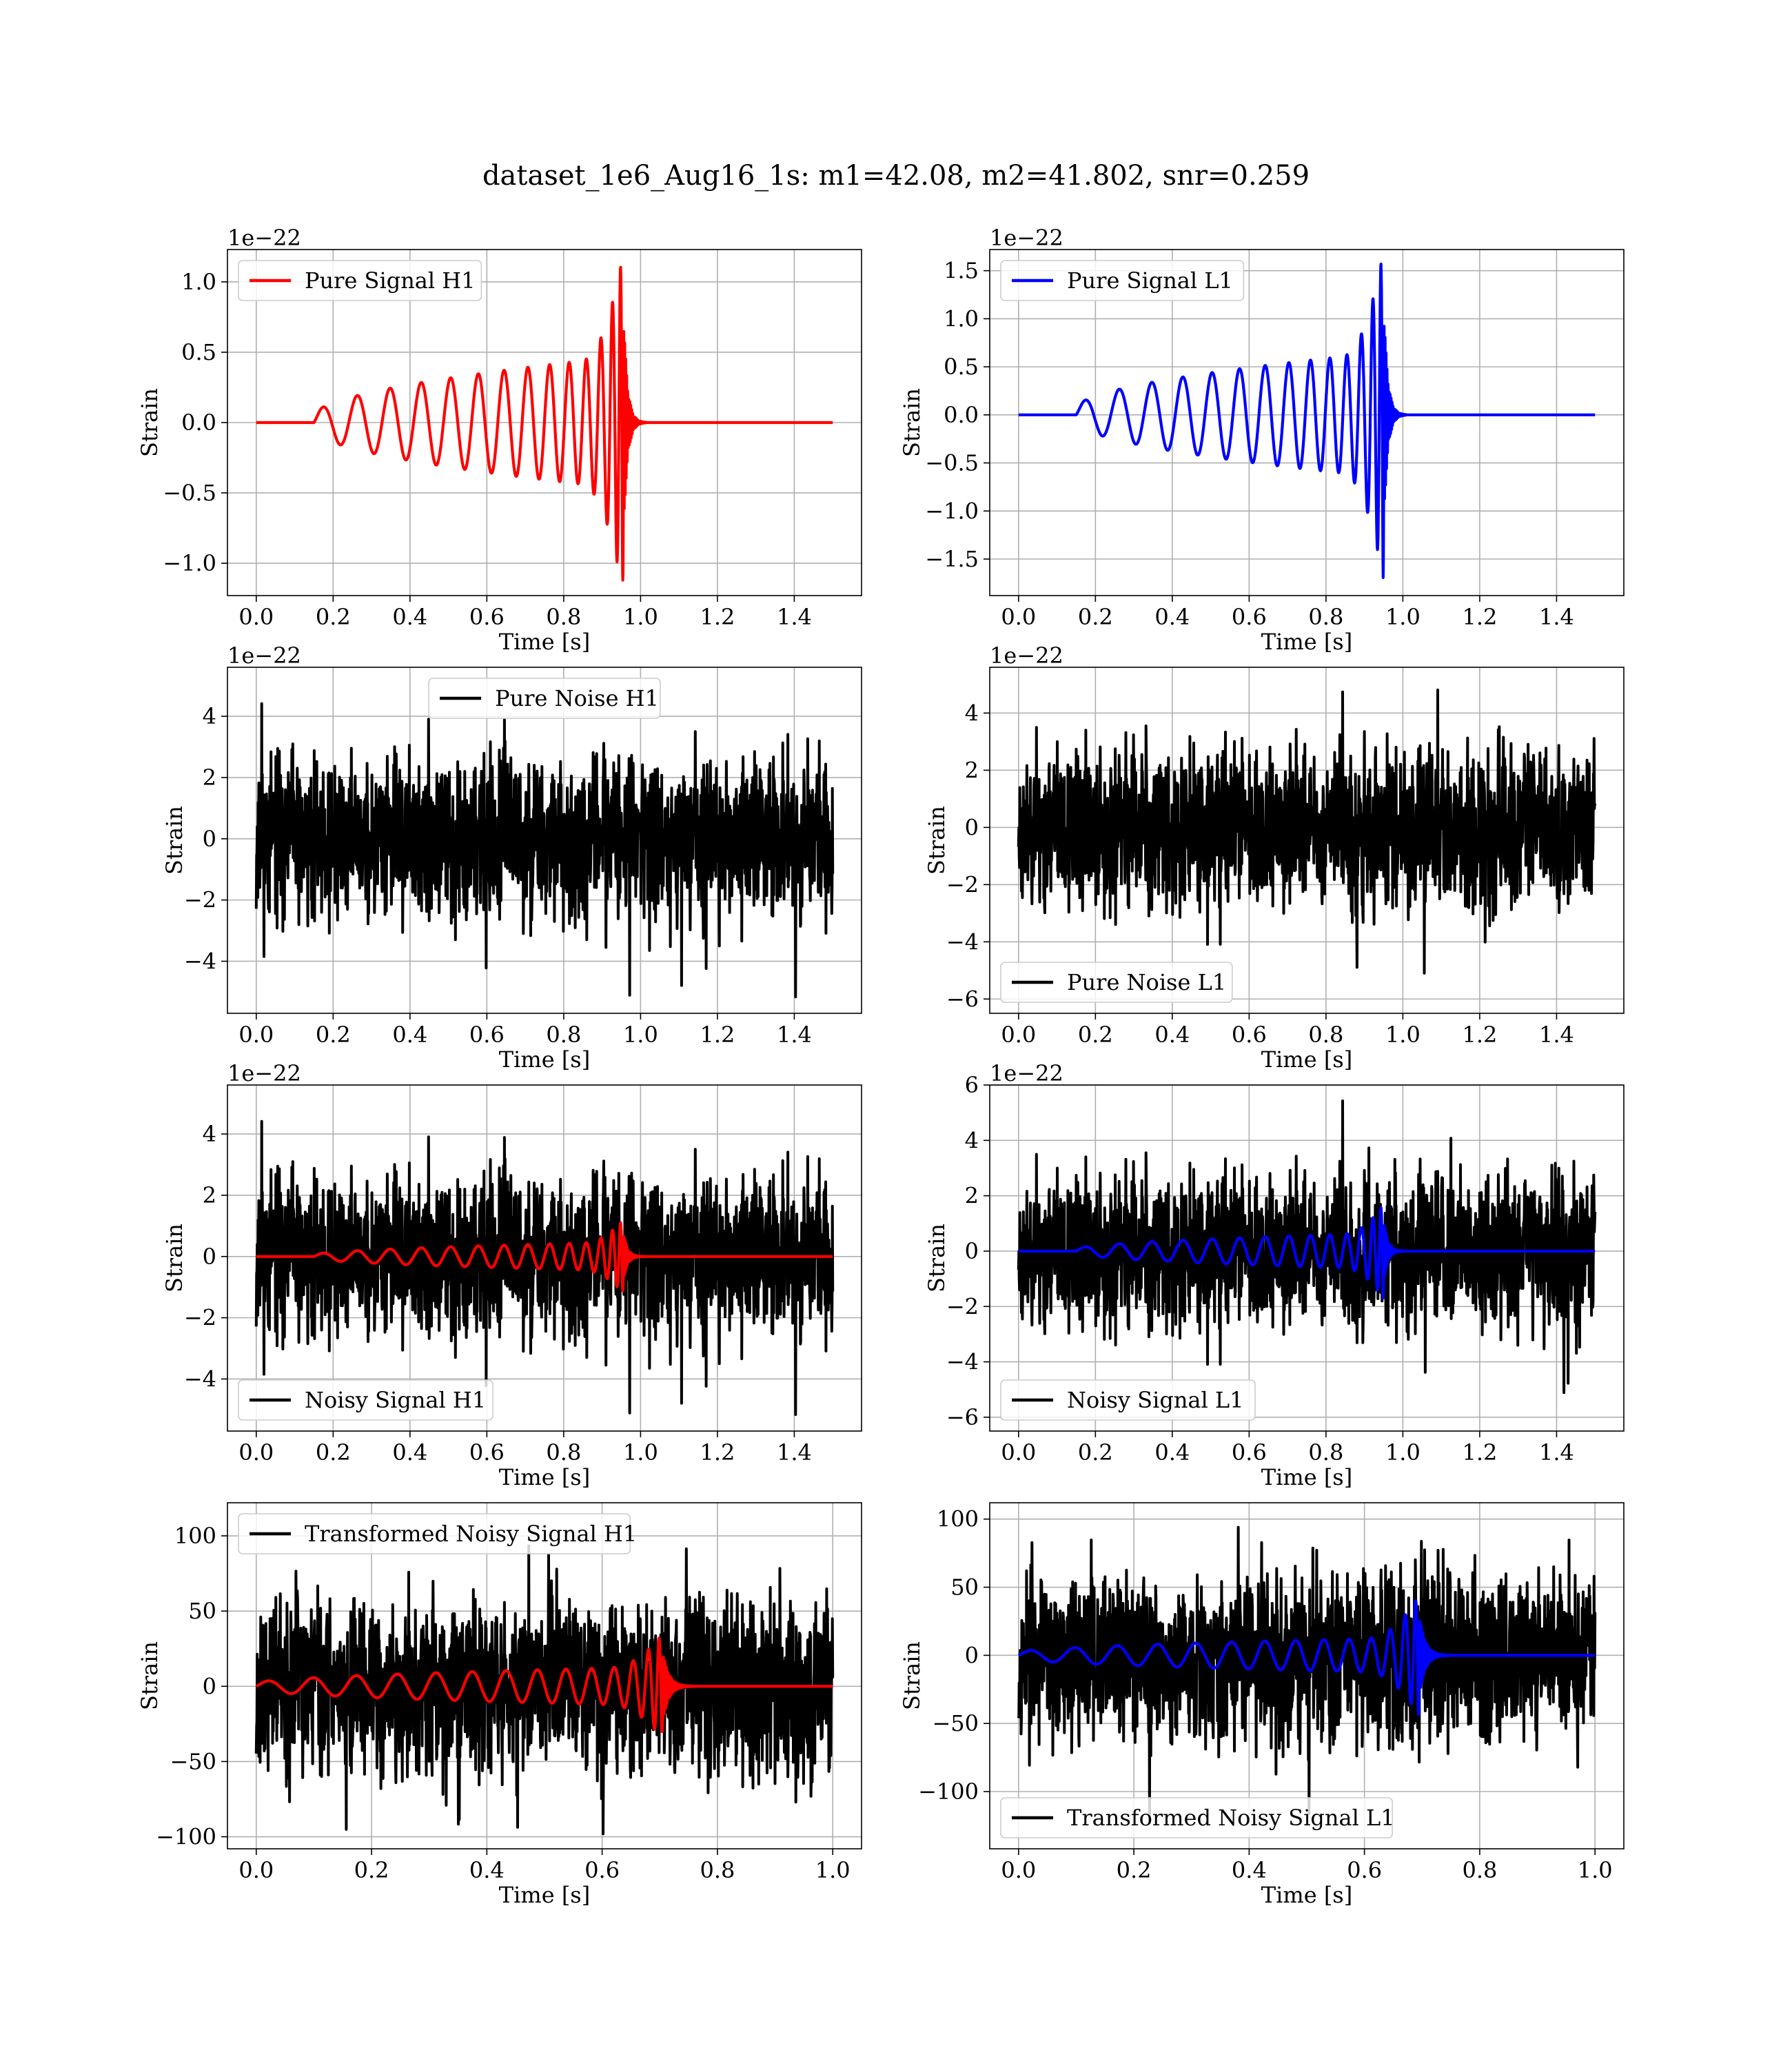 This screenshot has height=2068, width=1792. I want to click on legend-label: Pure Noise H1, so click(577, 698).